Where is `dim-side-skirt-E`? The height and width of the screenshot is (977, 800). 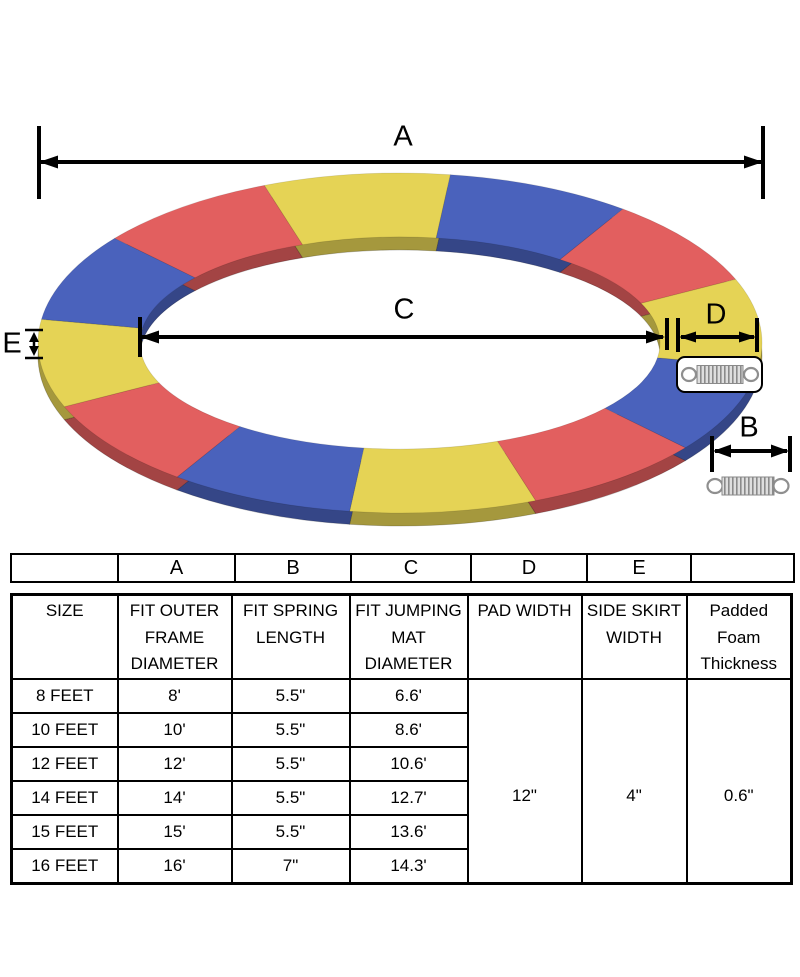 dim-side-skirt-E is located at coordinates (34, 344).